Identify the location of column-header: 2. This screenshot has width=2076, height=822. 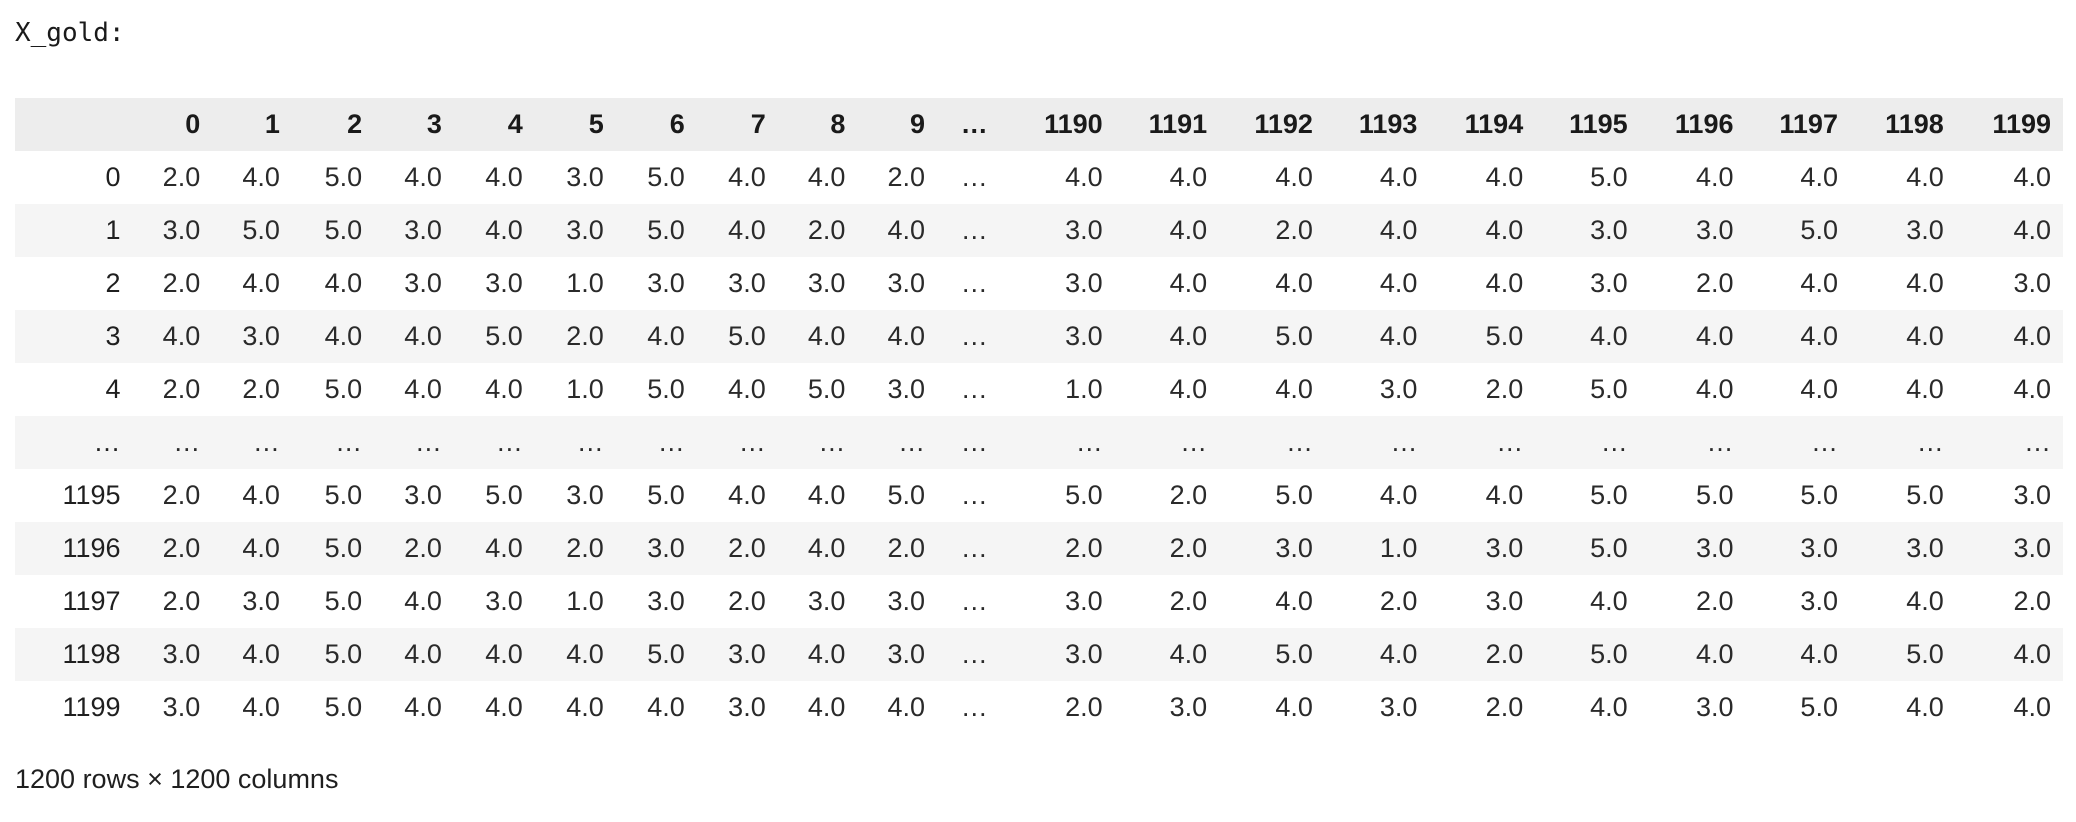
(333, 124).